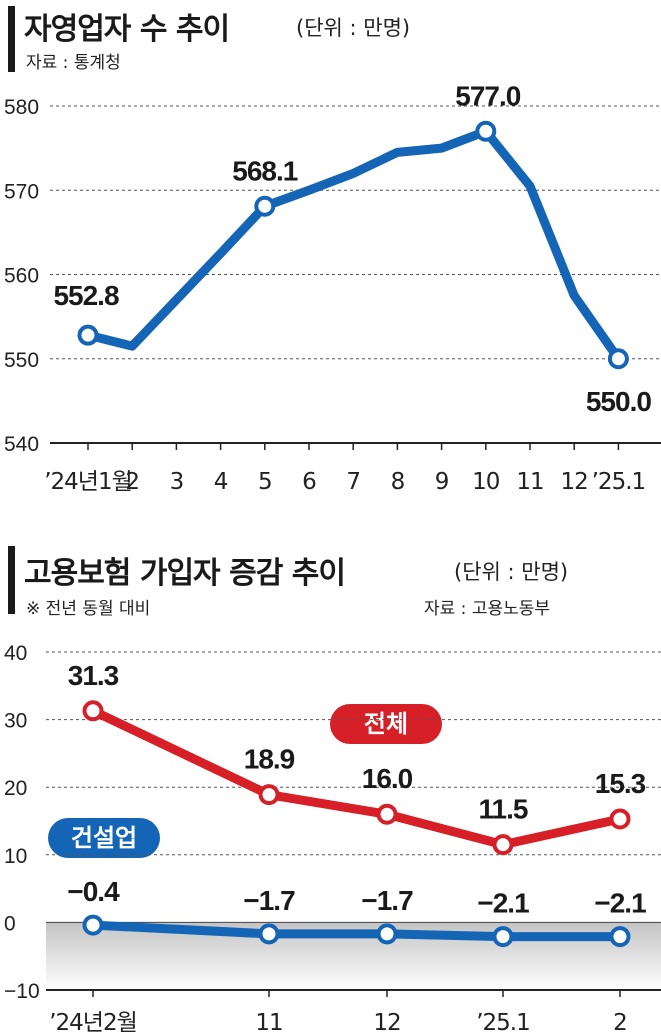 Image resolution: width=661 pixels, height=1036 pixels. Describe the element at coordinates (221, 482) in the screenshot. I see `chart1-x-tick-label: 4` at that location.